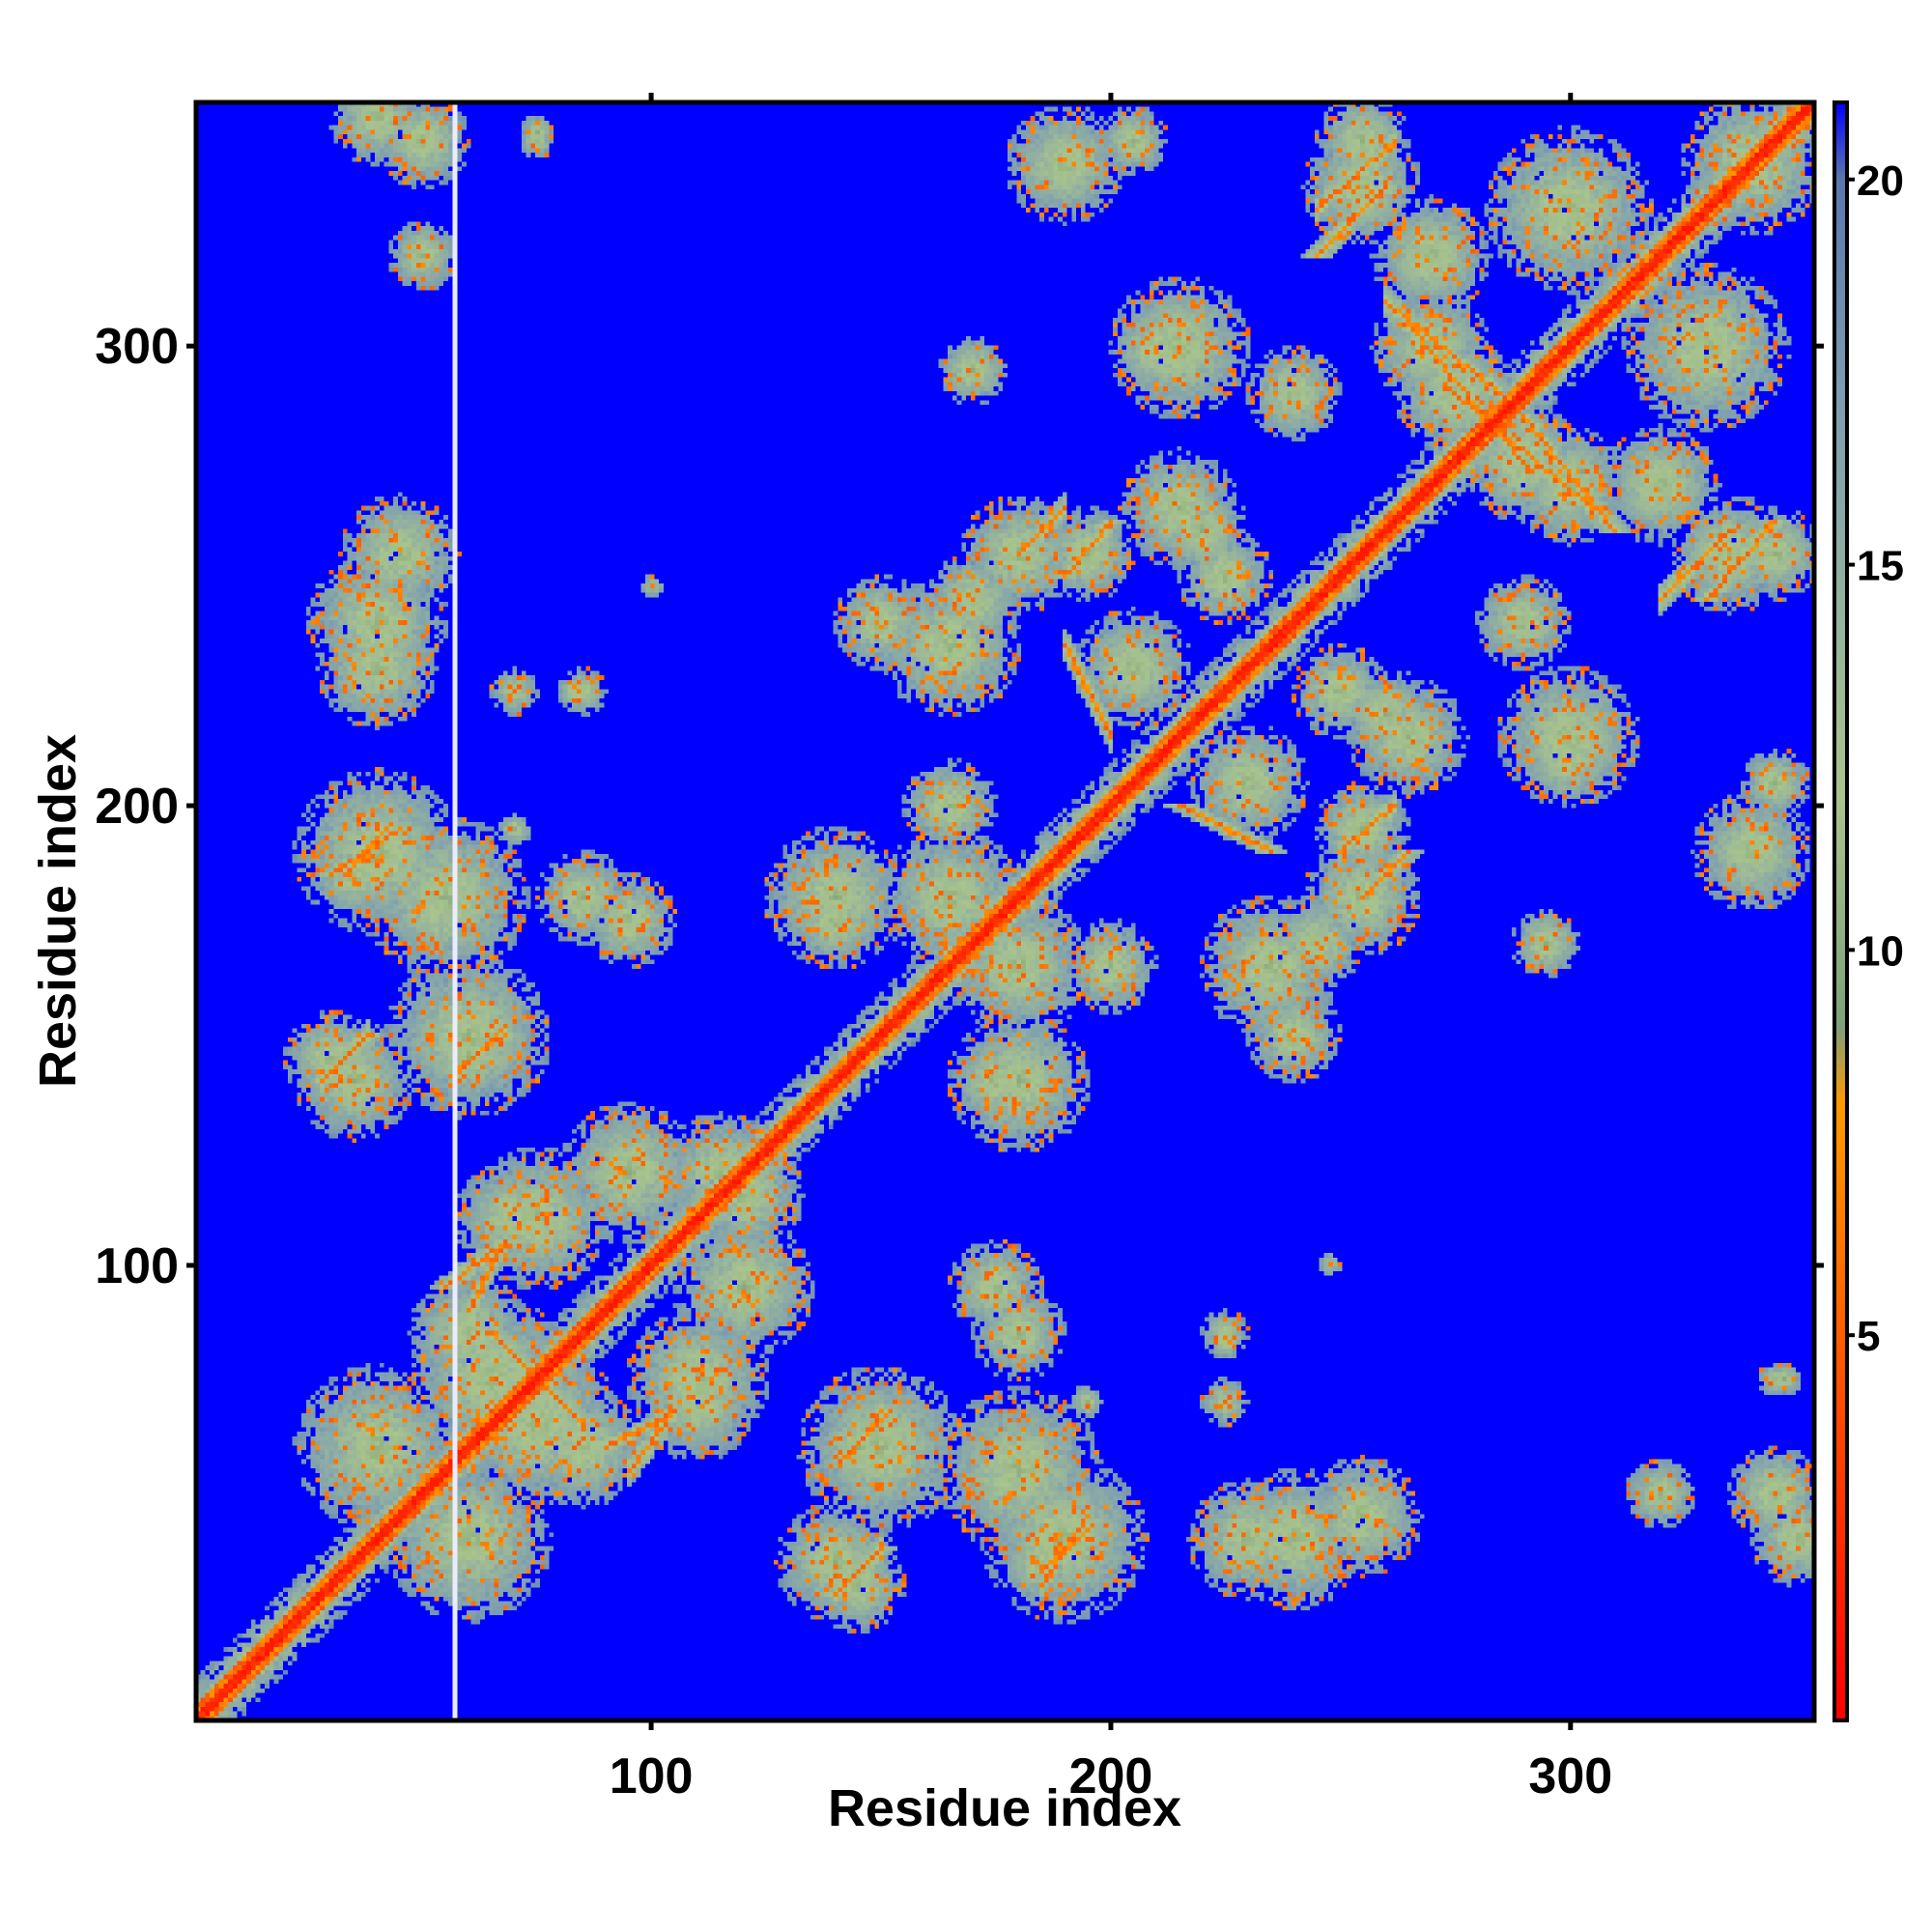 This screenshot has height=1932, width=1932. I want to click on colorbar-ticks: 5 10 15 20, so click(1875, 758).